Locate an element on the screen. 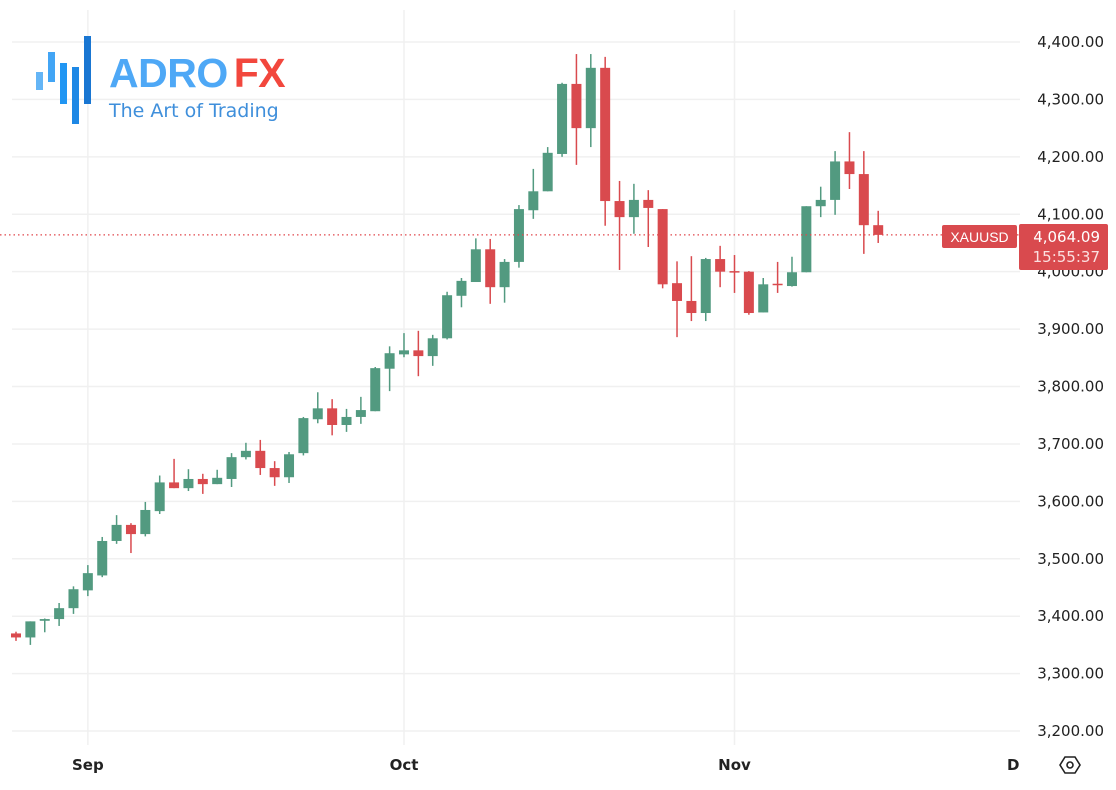  y-tick-label: 3,200.00 is located at coordinates (1070, 731).